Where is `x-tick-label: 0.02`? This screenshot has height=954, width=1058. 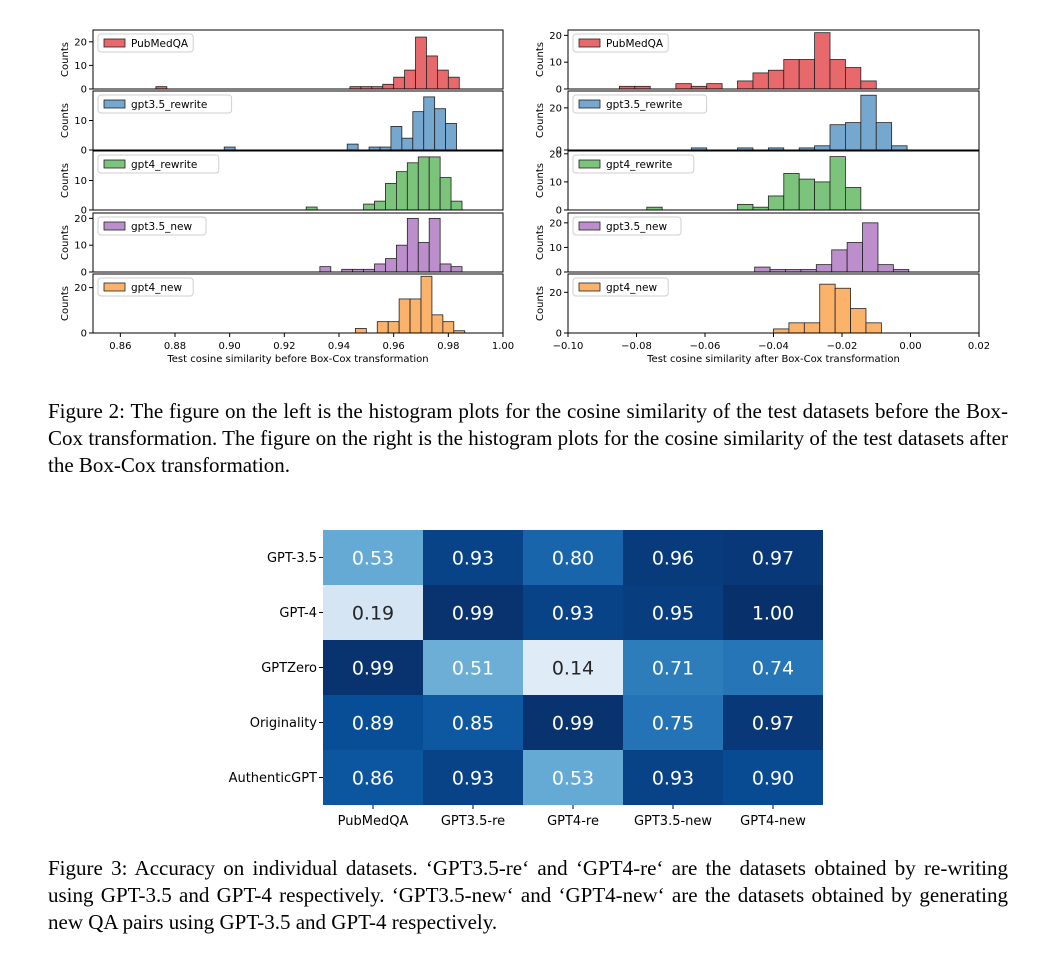
x-tick-label: 0.02 is located at coordinates (979, 346).